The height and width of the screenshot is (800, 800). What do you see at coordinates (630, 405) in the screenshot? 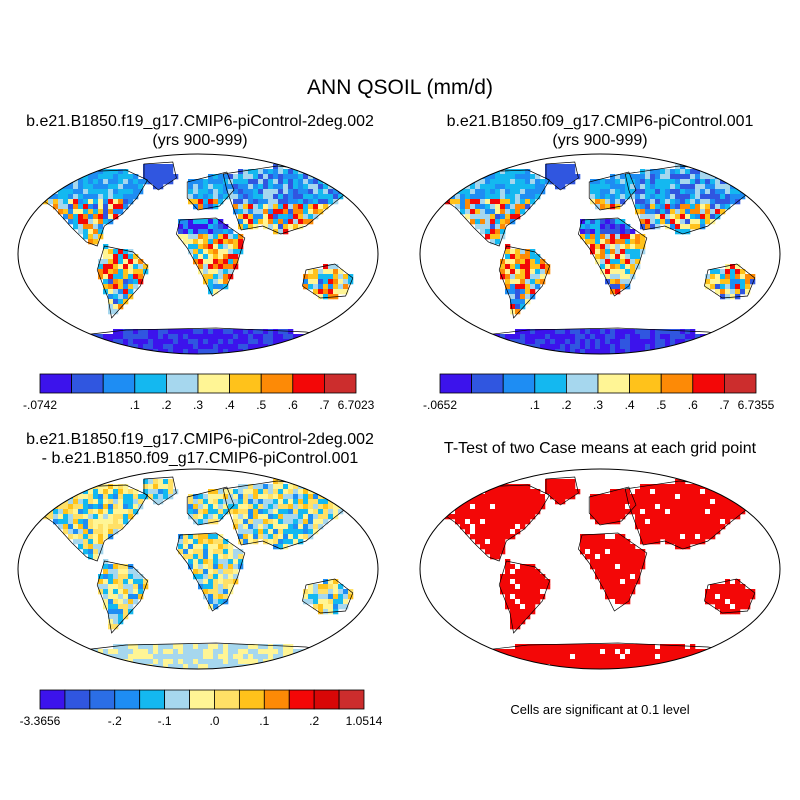
I see `cb2-tick-label: .4` at bounding box center [630, 405].